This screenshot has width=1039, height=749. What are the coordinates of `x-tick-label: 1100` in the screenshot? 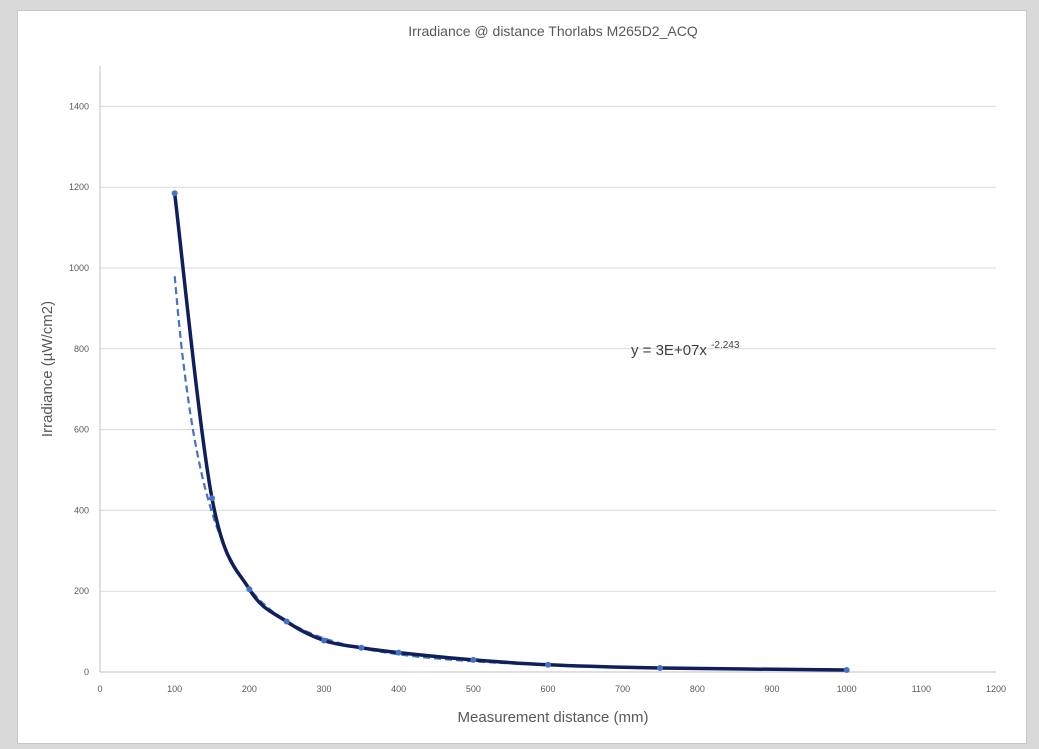 It's located at (921, 689).